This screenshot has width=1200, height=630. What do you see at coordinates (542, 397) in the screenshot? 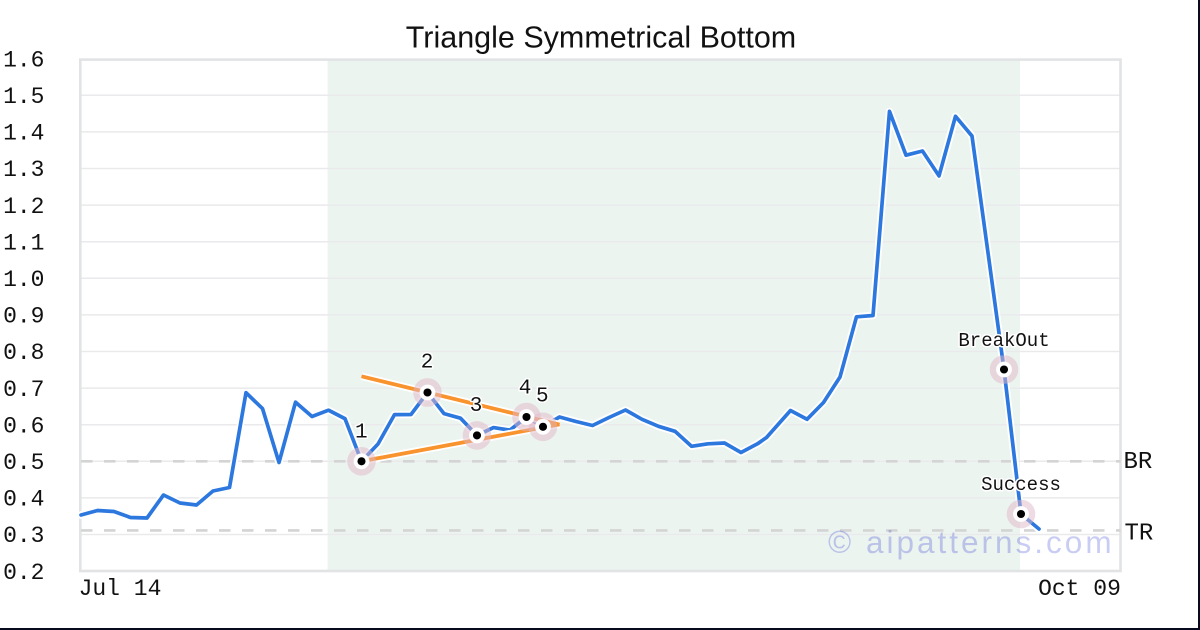
I see `svg-text: 5` at bounding box center [542, 397].